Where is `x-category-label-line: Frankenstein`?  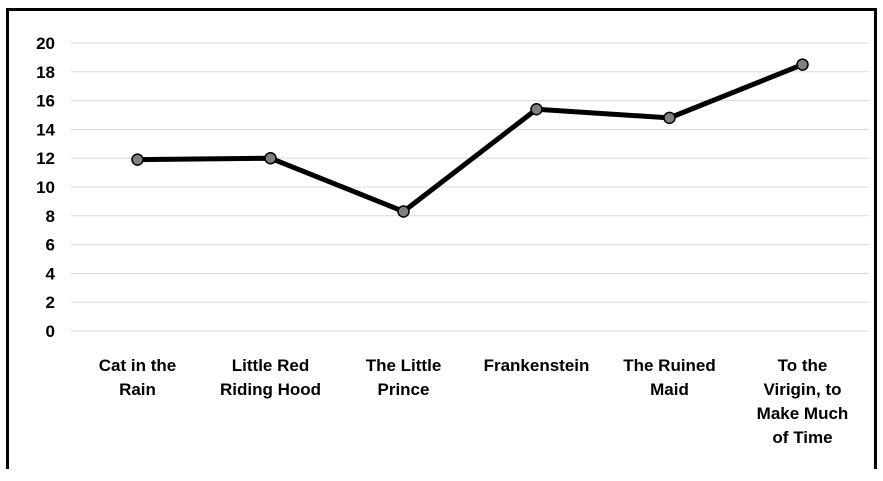 x-category-label-line: Frankenstein is located at coordinates (537, 365).